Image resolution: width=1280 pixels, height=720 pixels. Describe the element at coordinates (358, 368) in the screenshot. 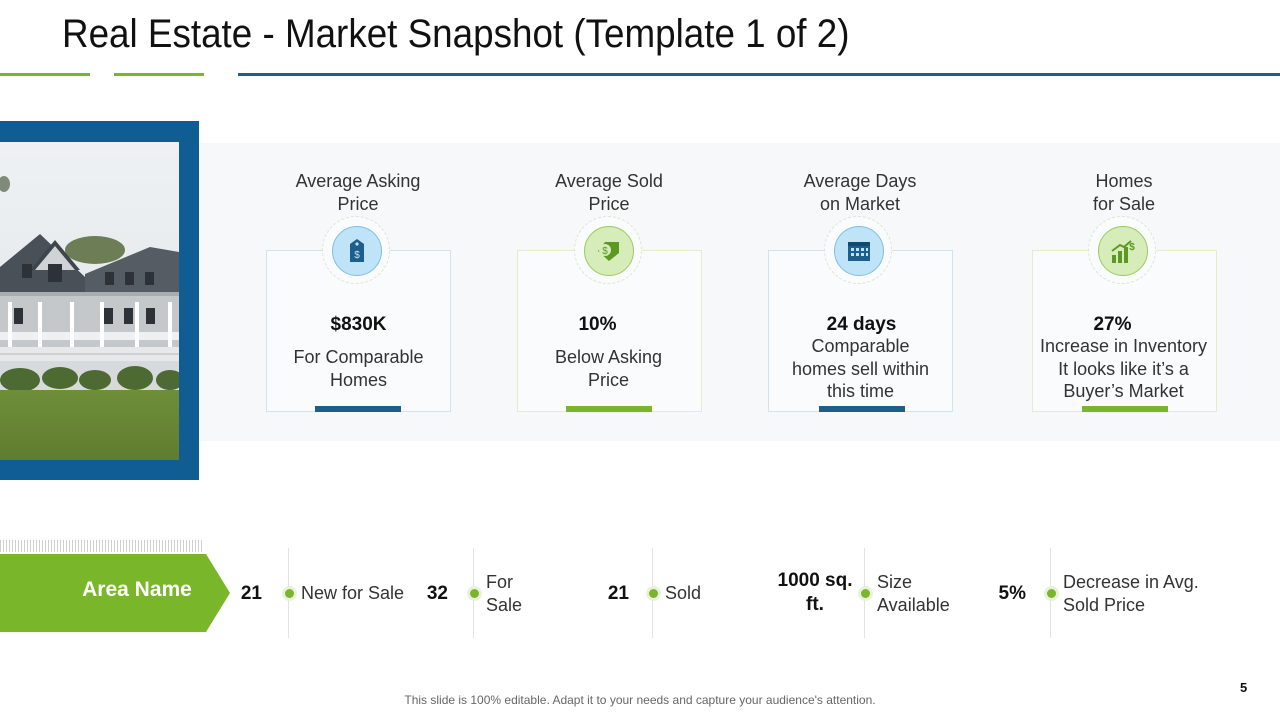

I see `card-description: For Comparable Homes` at that location.